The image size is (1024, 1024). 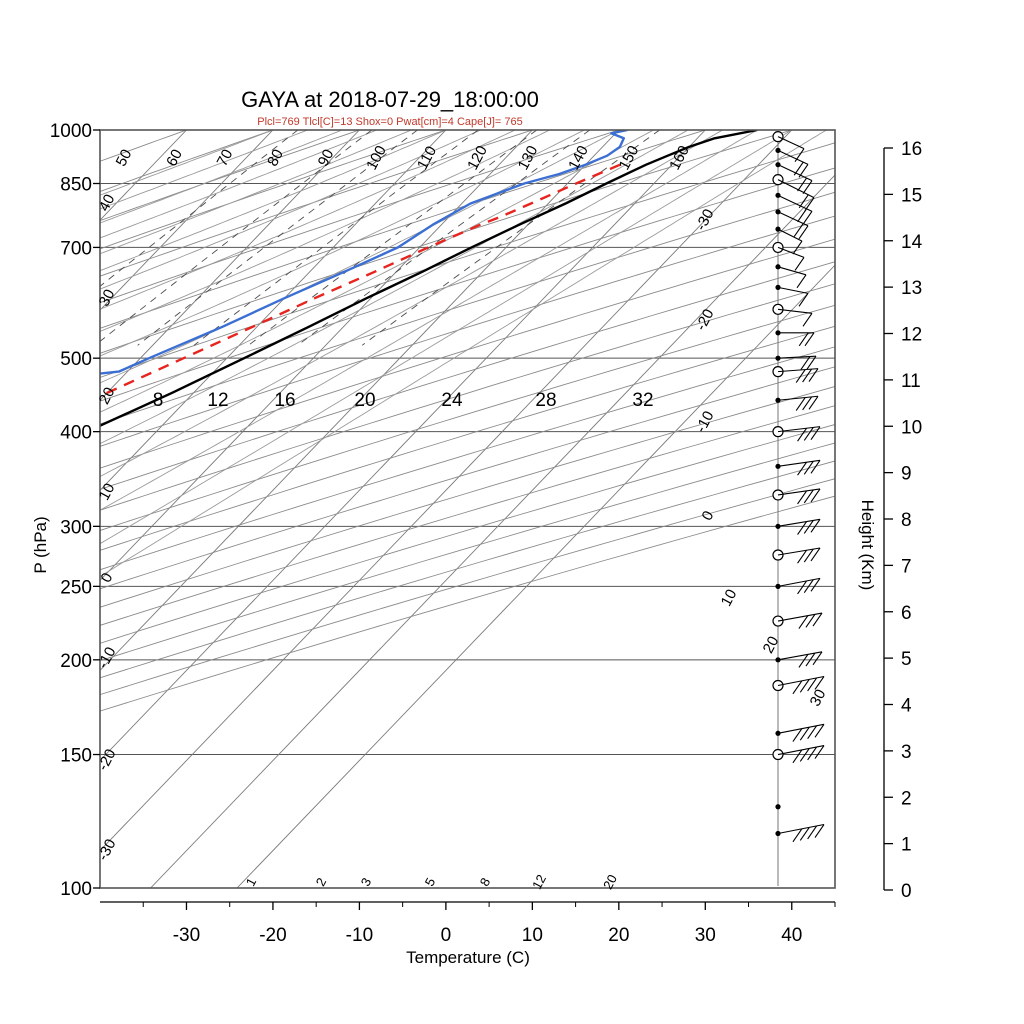 I want to click on pressure-tick-100: 100, so click(x=76, y=889).